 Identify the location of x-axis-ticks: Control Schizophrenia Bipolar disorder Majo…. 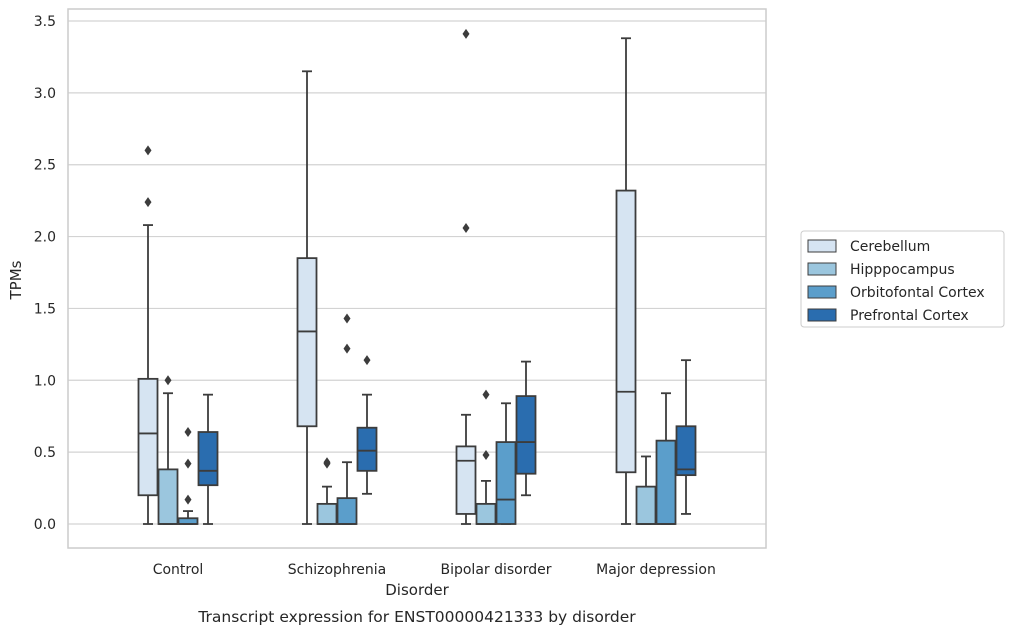
(434, 570).